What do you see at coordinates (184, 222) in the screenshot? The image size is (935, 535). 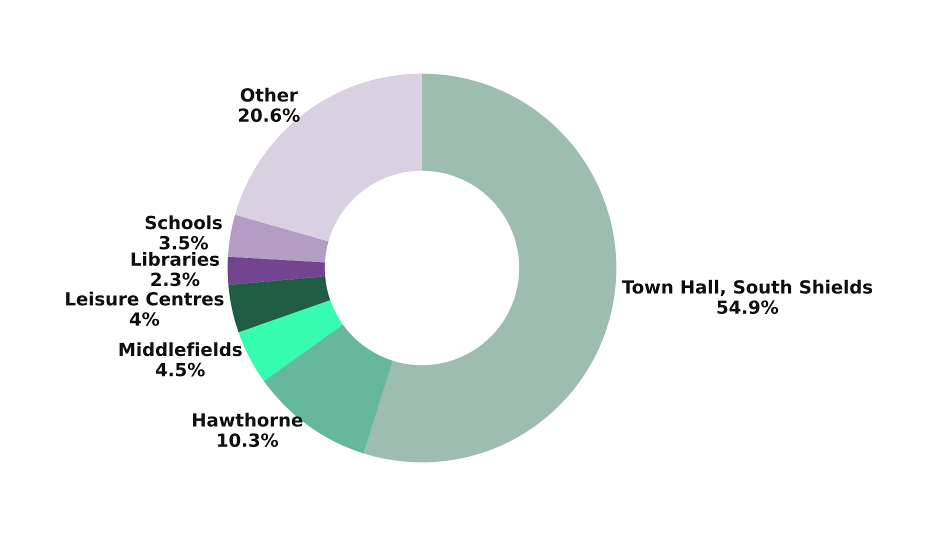 I see `slice-label: Schools` at bounding box center [184, 222].